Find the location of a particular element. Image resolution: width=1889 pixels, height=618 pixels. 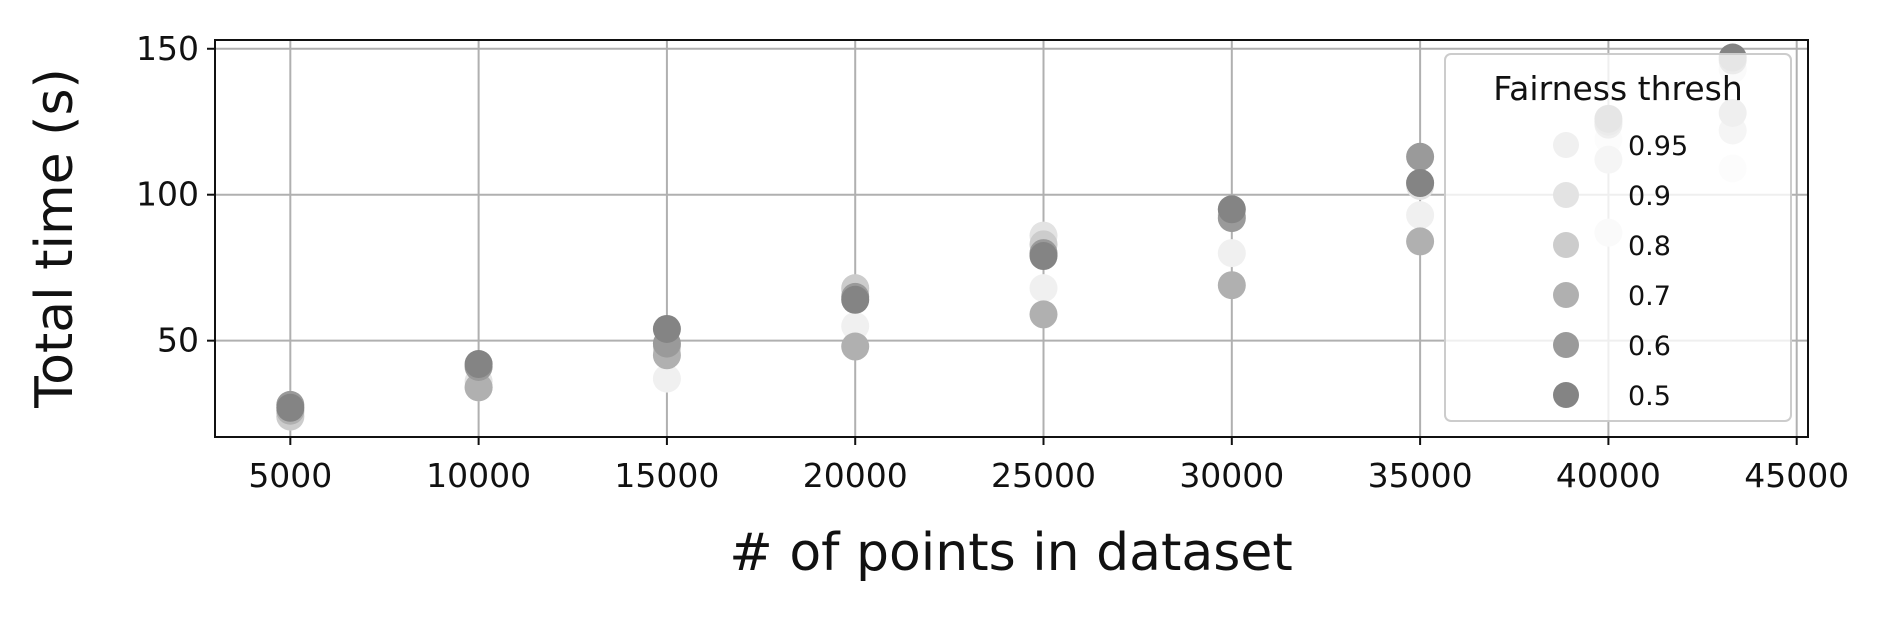

legend-title: Fairness thresh is located at coordinates (1618, 88).